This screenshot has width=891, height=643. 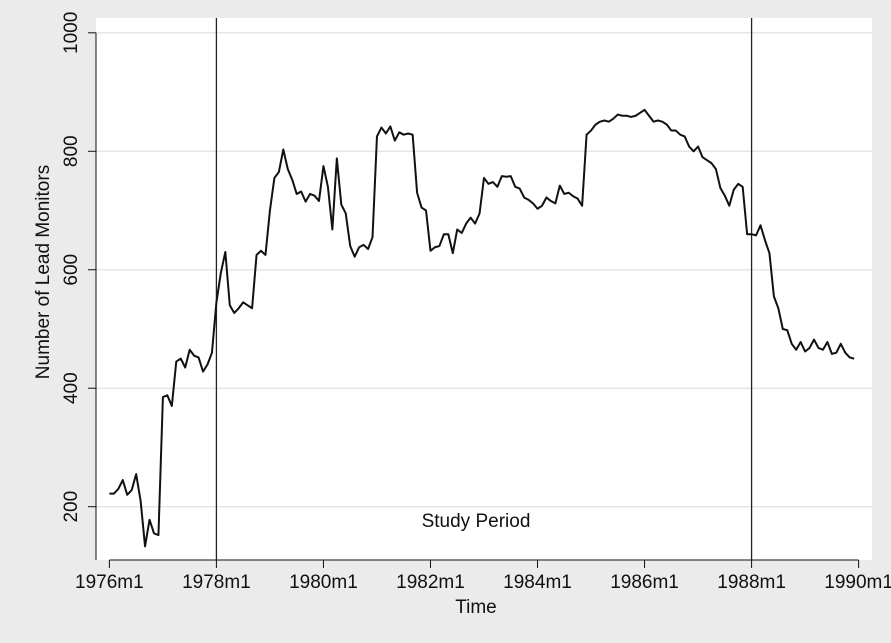 I want to click on annotation: Study Period, so click(x=476, y=521).